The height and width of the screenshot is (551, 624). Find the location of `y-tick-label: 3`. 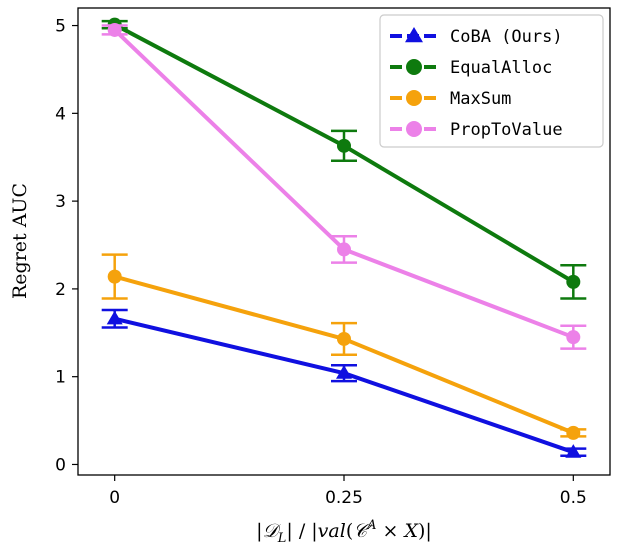

y-tick-label: 3 is located at coordinates (60, 202).